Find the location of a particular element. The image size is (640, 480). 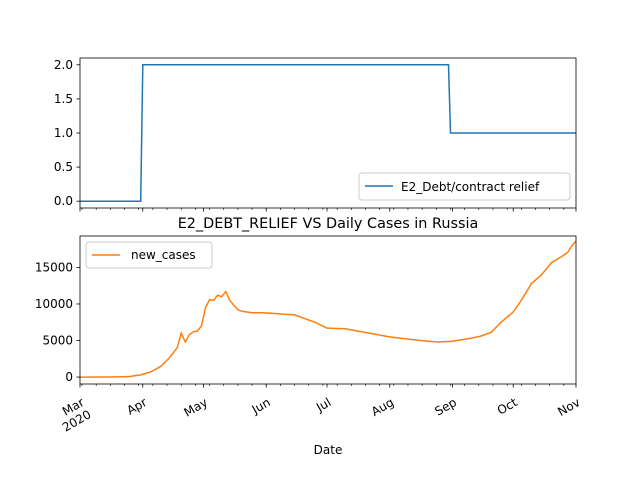

top-x-axis is located at coordinates (328, 210).